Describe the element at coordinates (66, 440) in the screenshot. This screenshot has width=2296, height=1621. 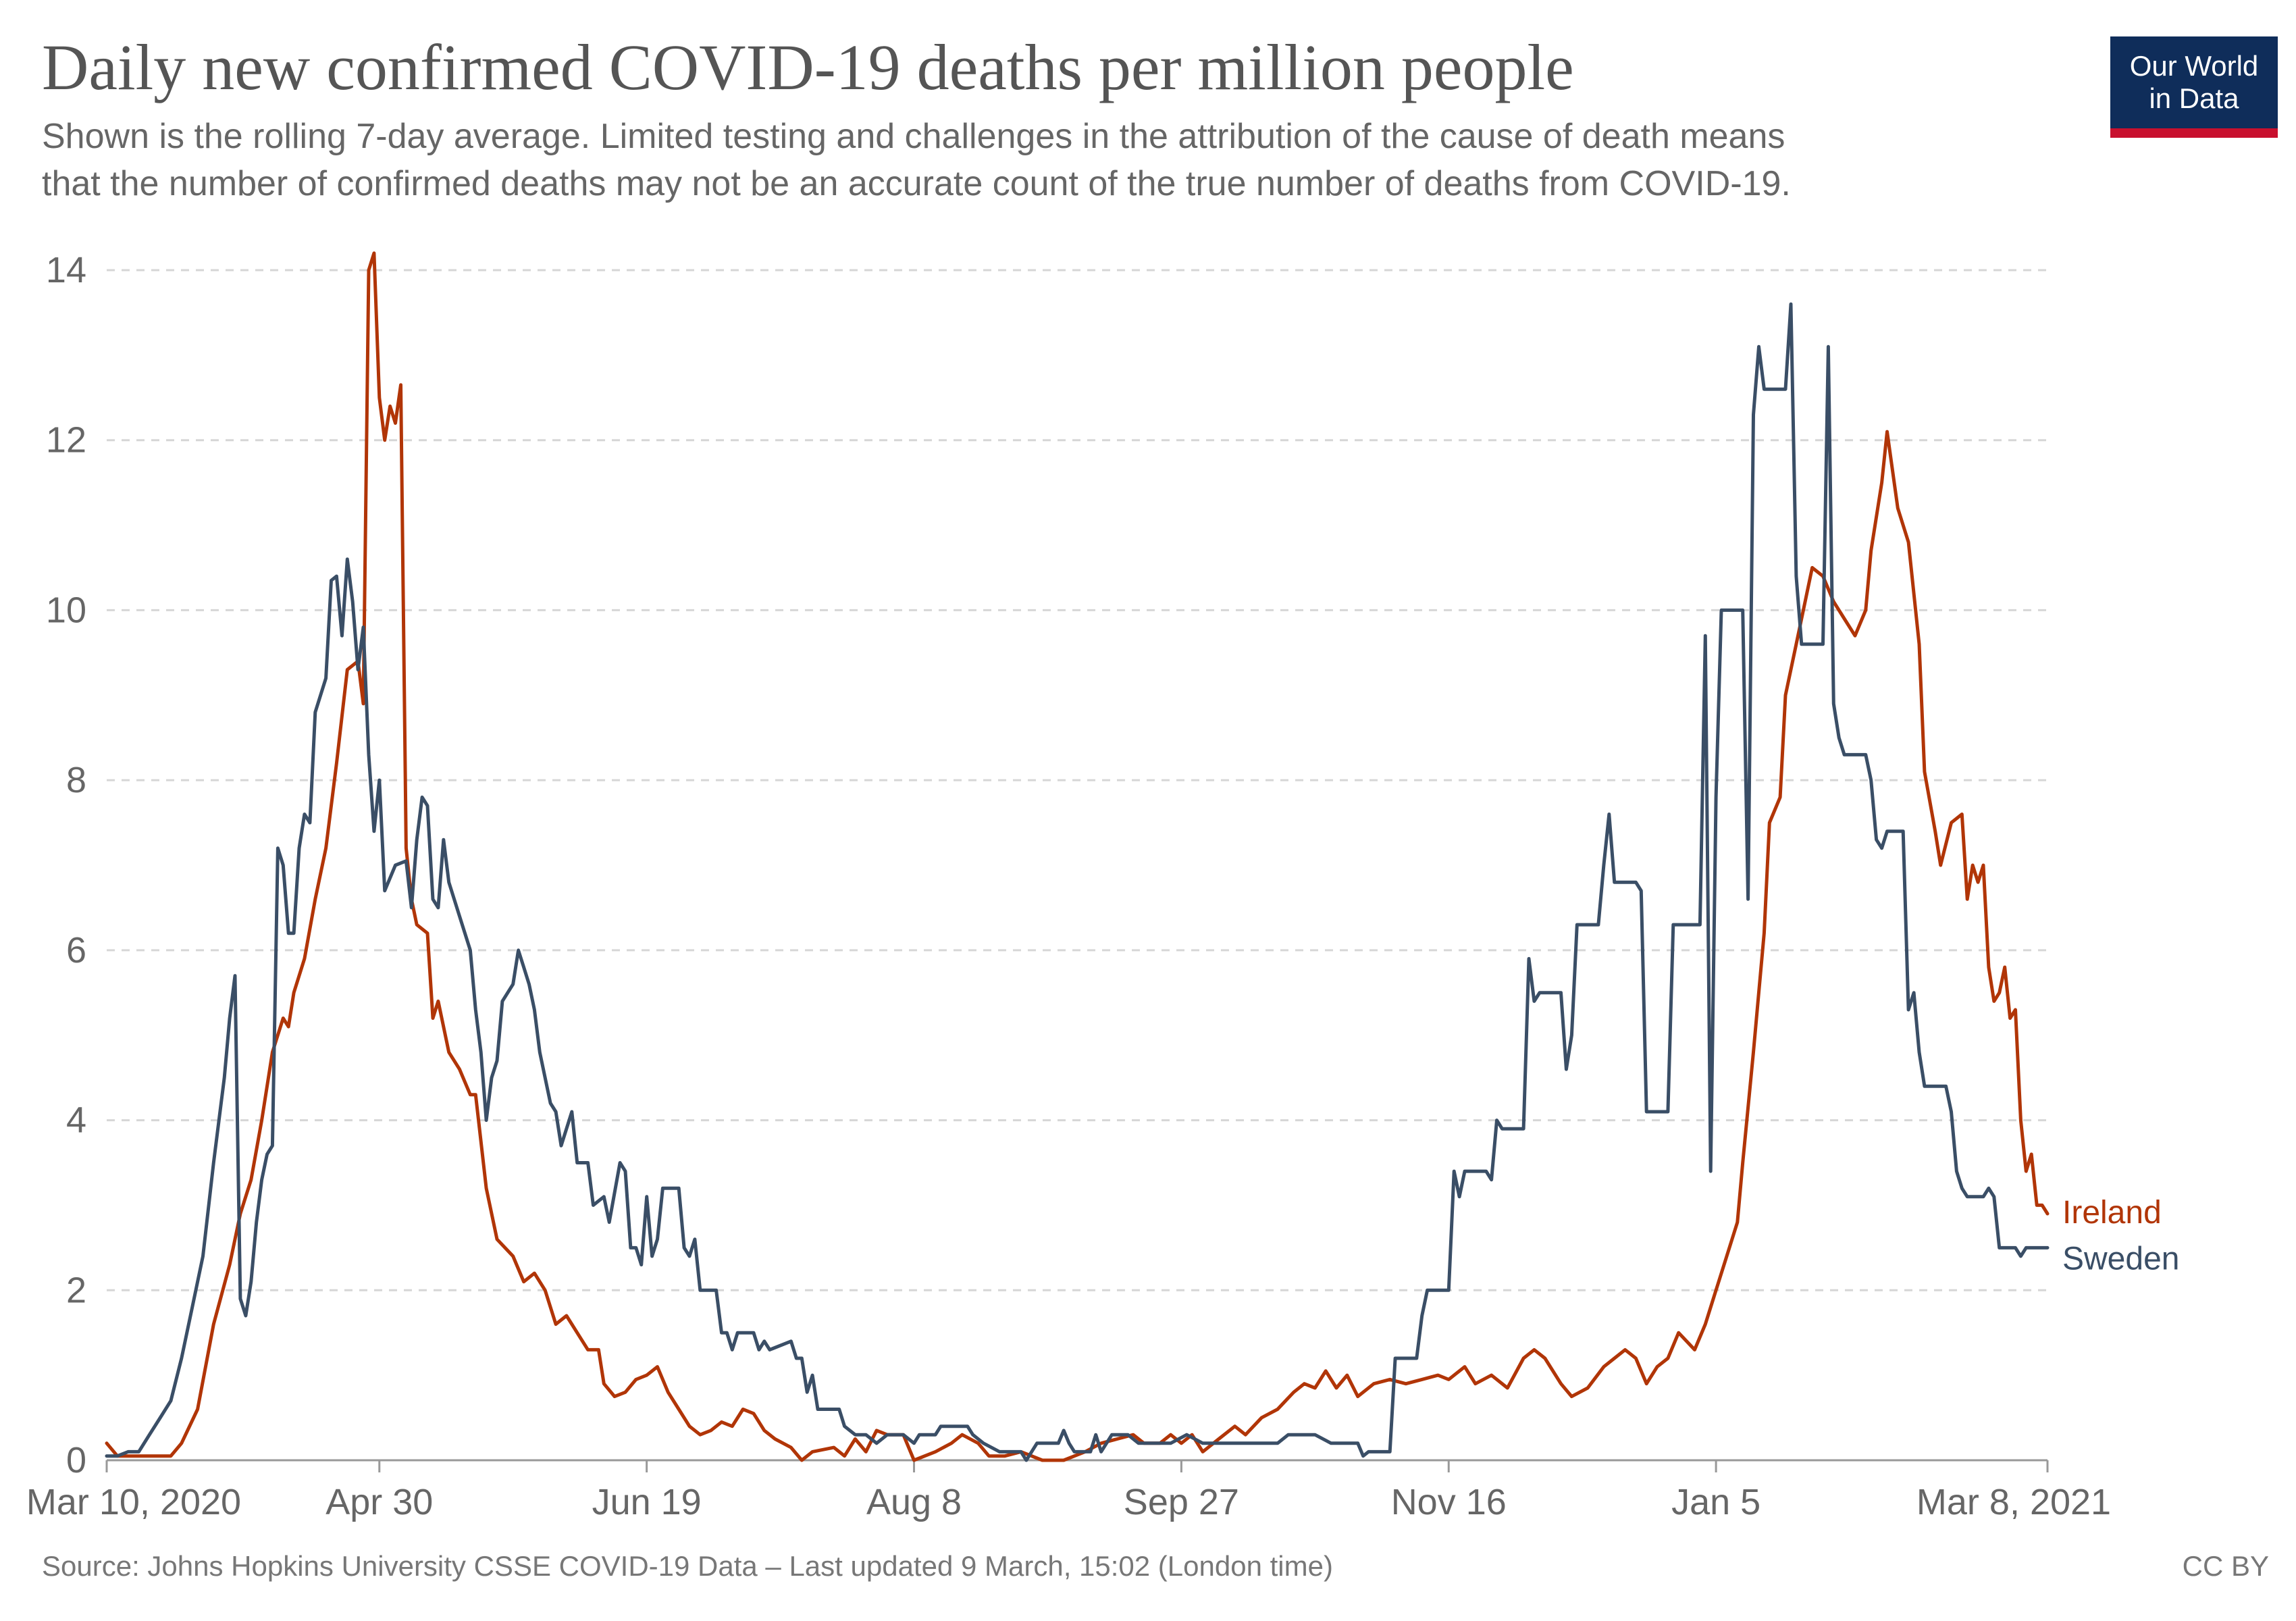
I see `y-tick-label: 12` at that location.